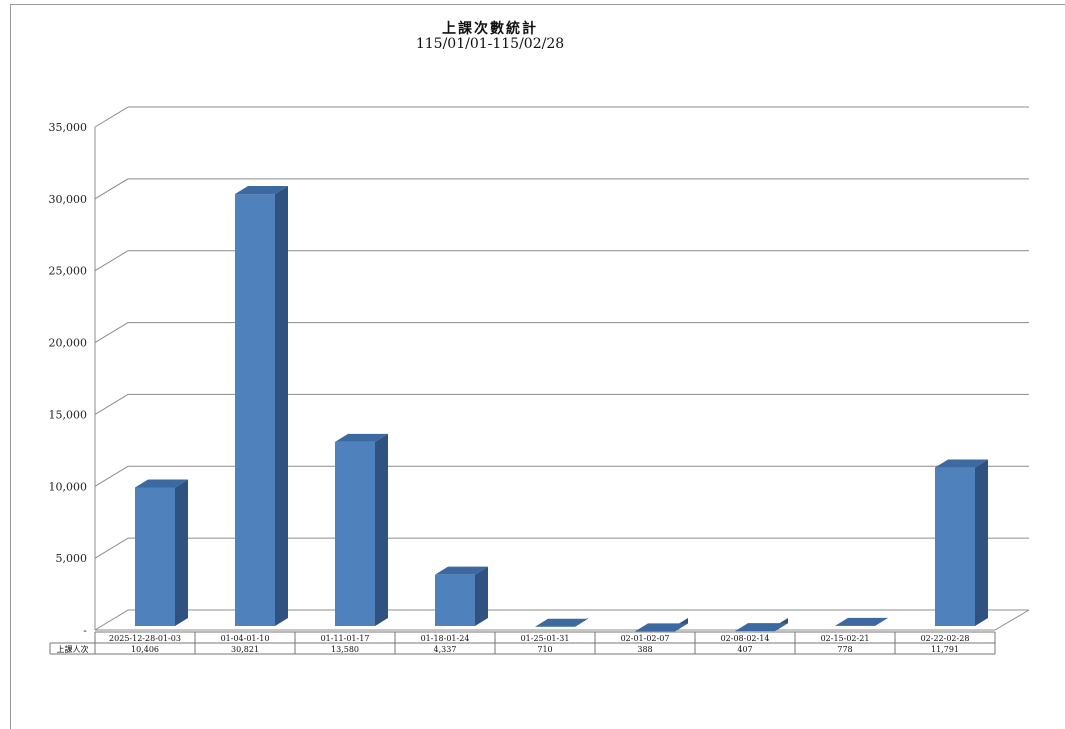 This screenshot has height=729, width=1065. Describe the element at coordinates (745, 638) in the screenshot. I see `x-tick-label: 02-08-02-14` at that location.